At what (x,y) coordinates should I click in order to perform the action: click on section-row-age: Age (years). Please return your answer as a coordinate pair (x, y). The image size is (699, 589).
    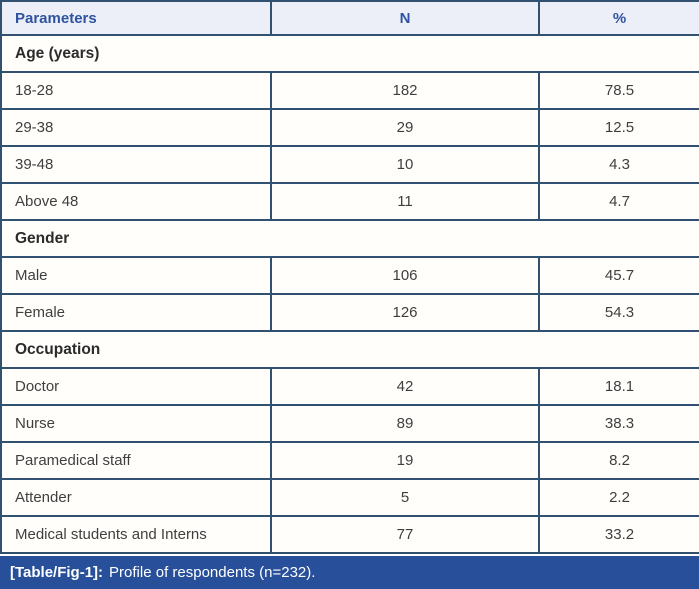
    Looking at the image, I should click on (349, 53).